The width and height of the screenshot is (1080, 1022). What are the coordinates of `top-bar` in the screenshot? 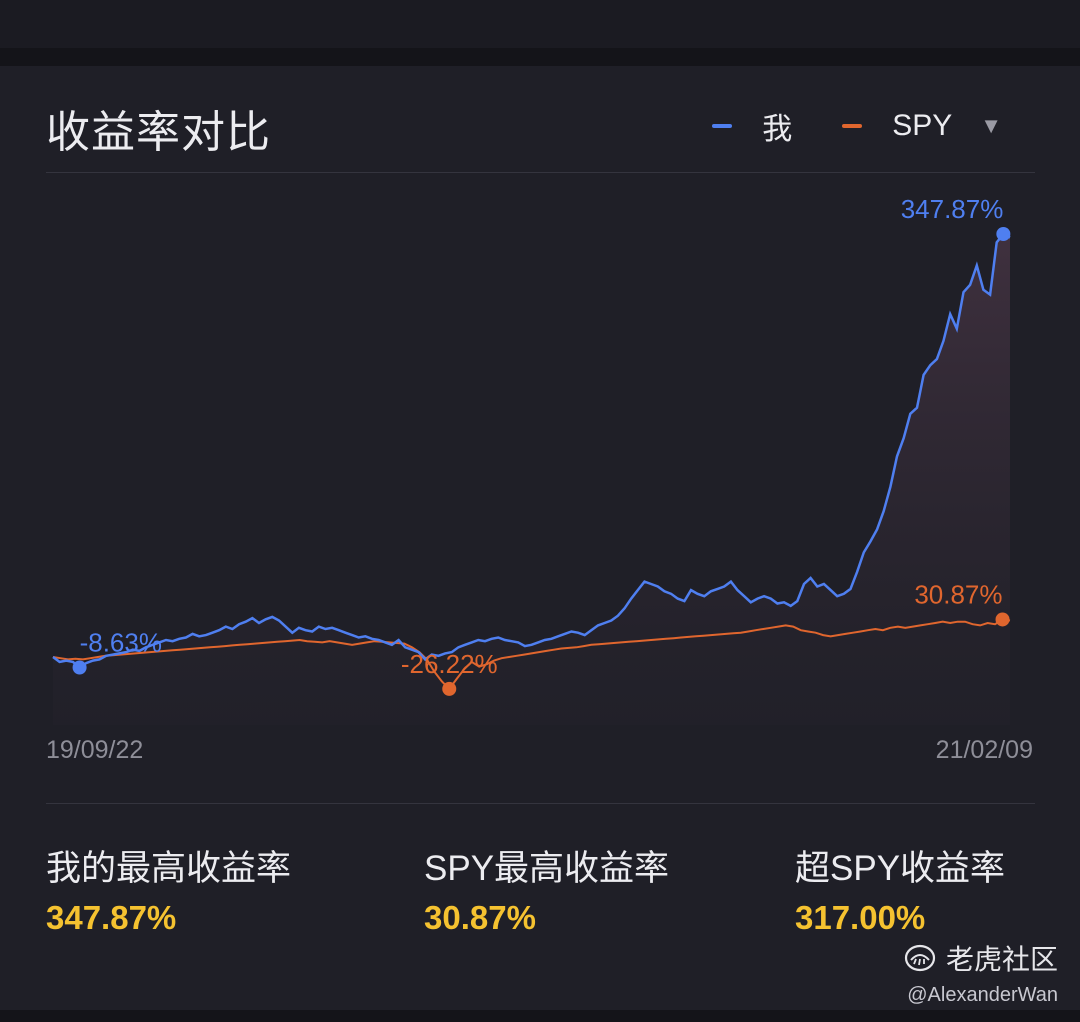 It's located at (540, 24).